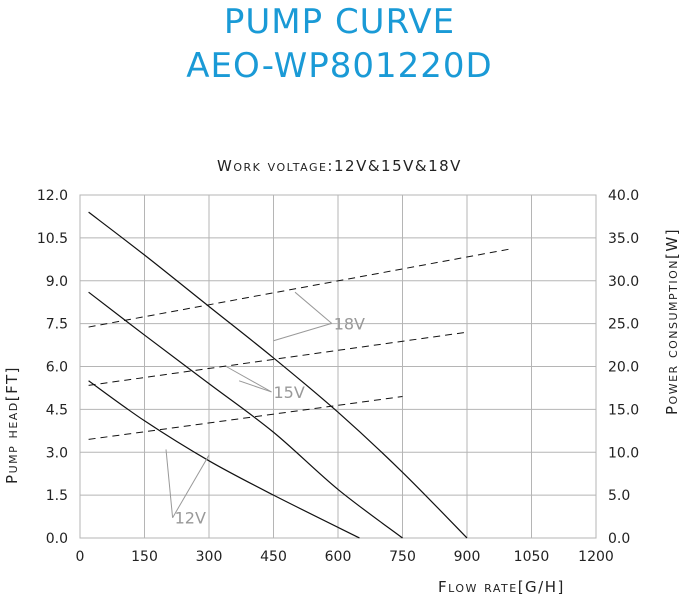  Describe the element at coordinates (339, 66) in the screenshot. I see `model-number: AEO-WP801220D` at that location.